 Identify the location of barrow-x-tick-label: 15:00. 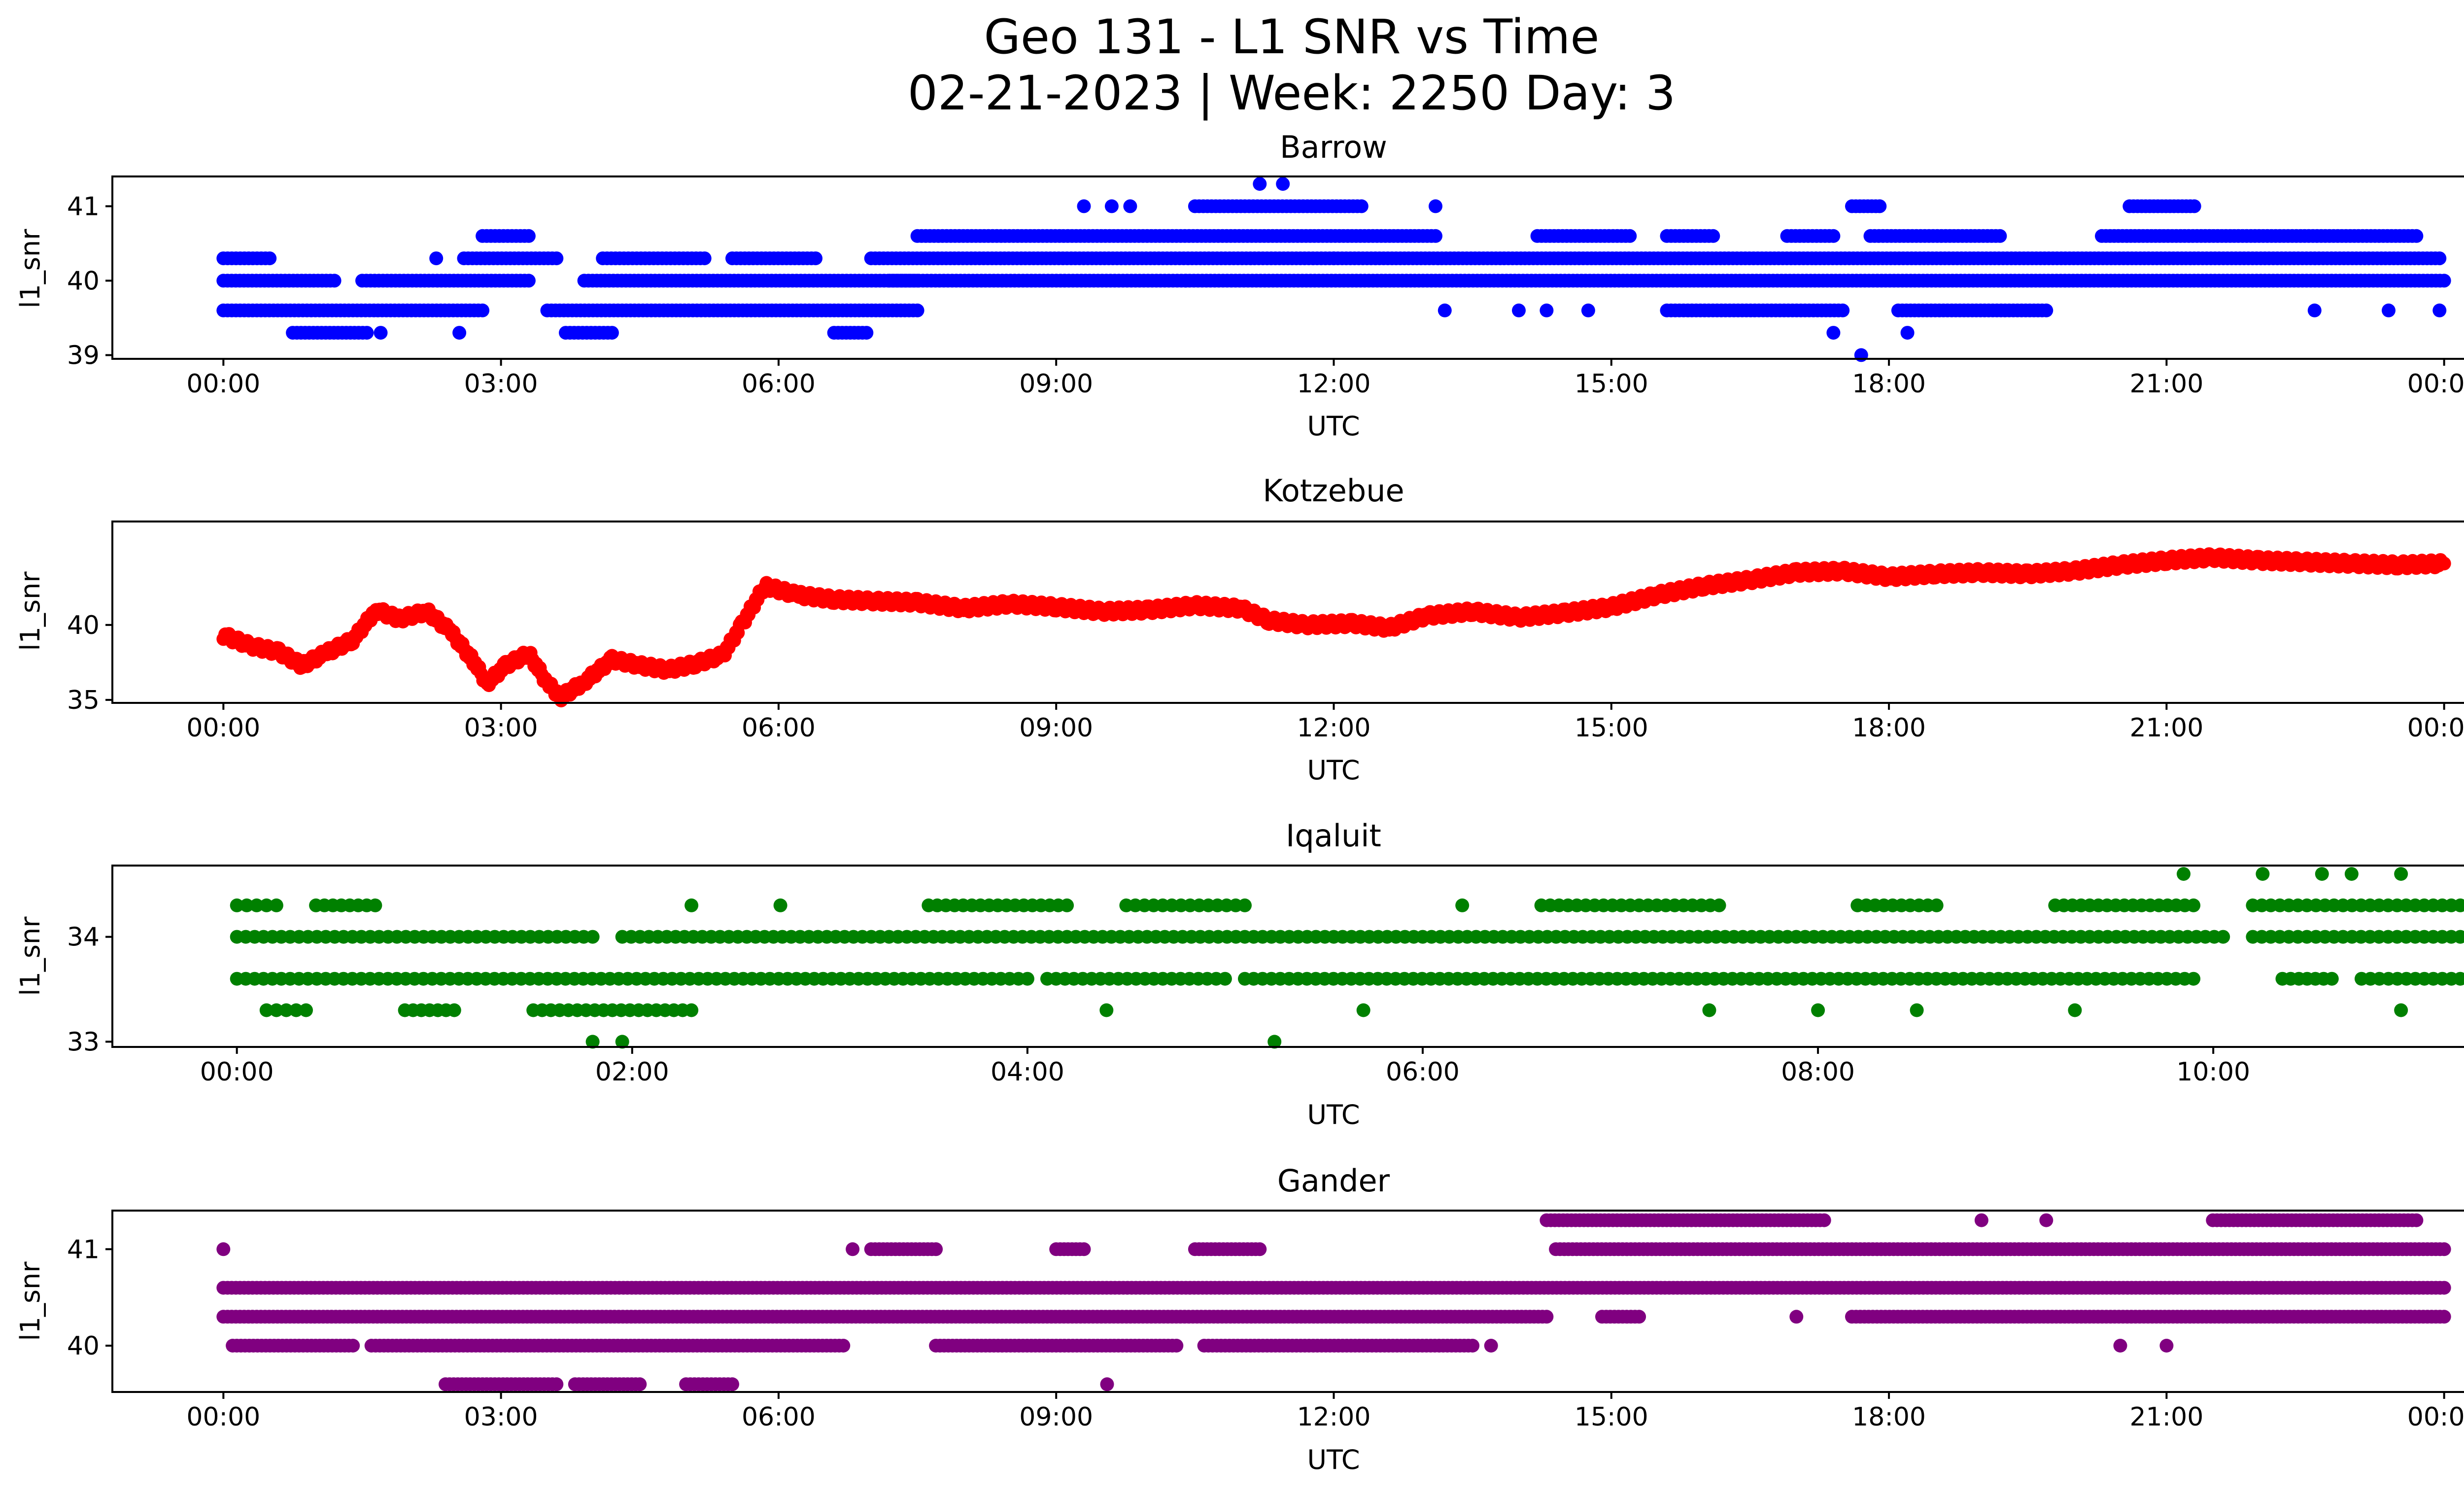
(1611, 384).